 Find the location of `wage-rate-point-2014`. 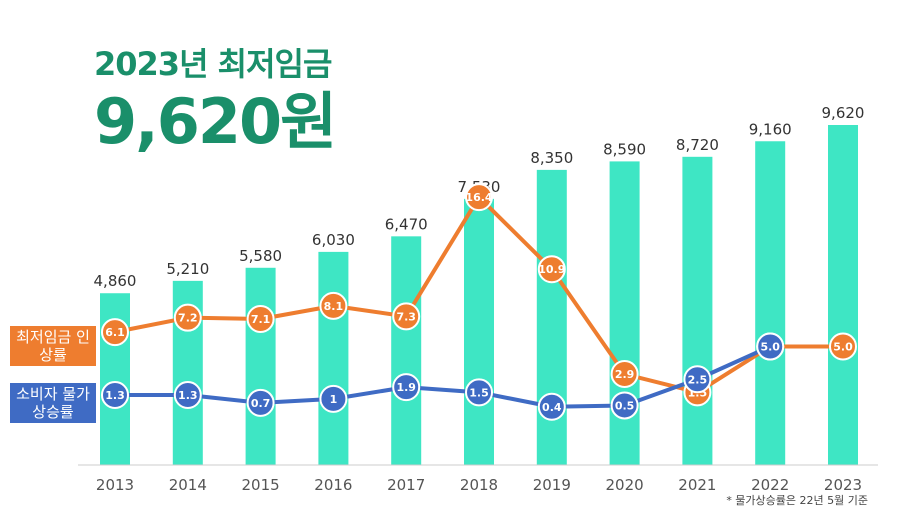

wage-rate-point-2014 is located at coordinates (187, 317).